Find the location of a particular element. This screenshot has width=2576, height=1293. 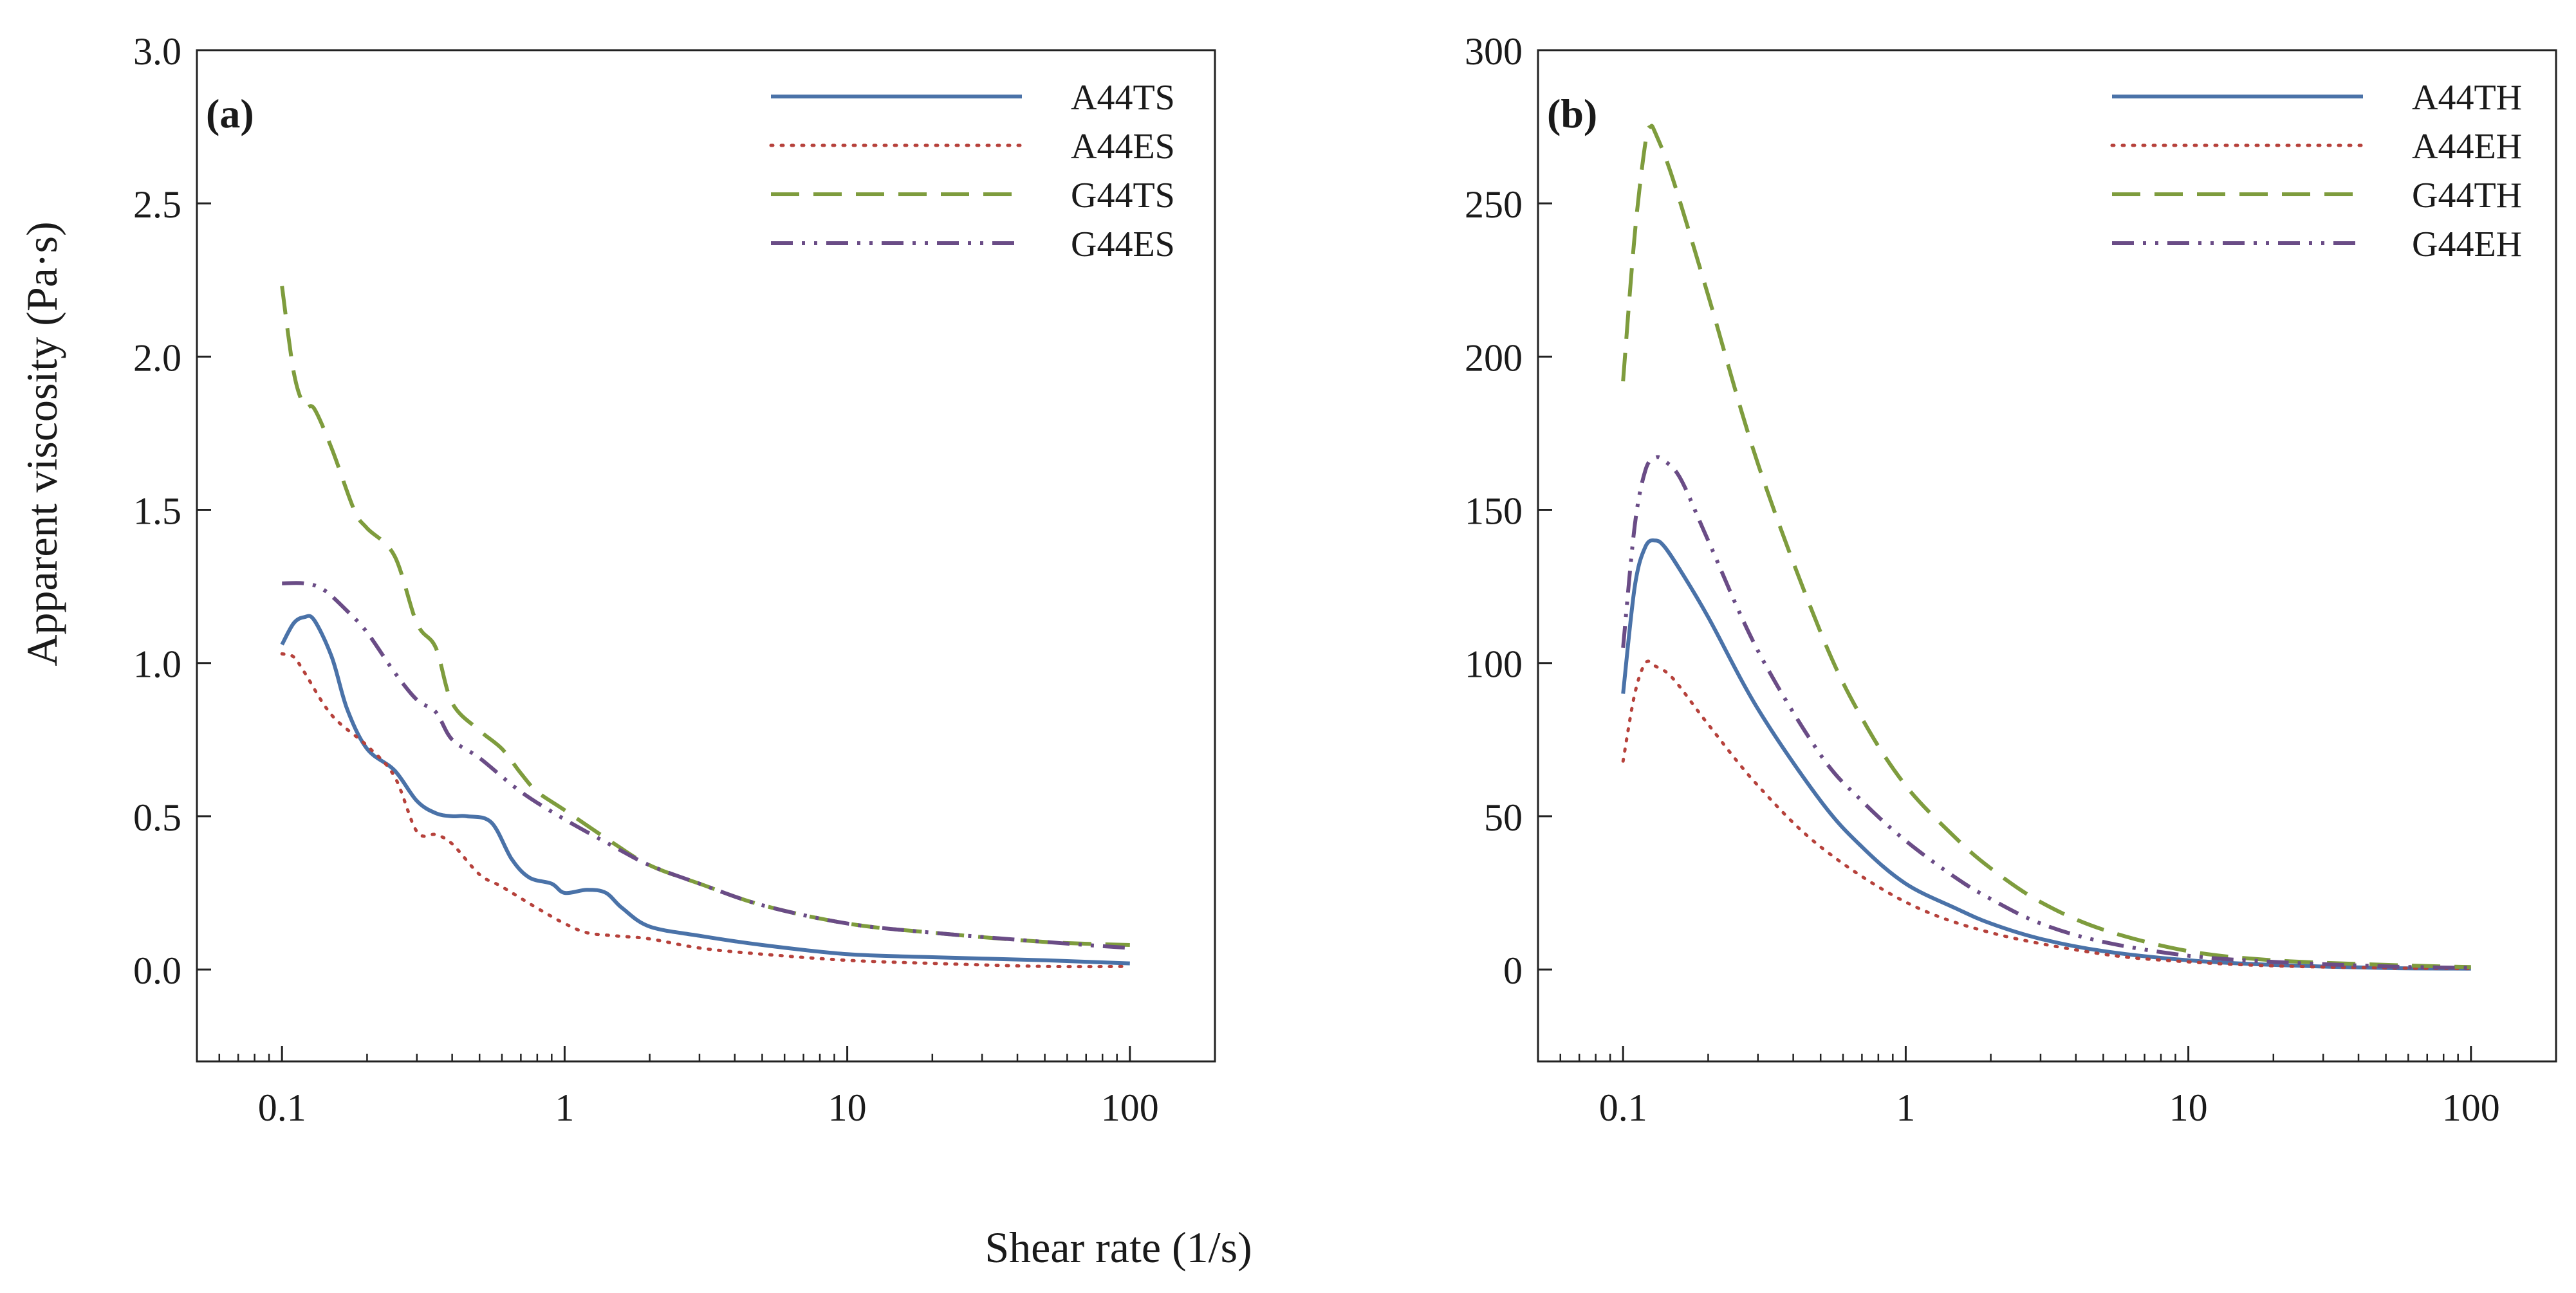

legend-label-g44es: G44ES is located at coordinates (1123, 244).